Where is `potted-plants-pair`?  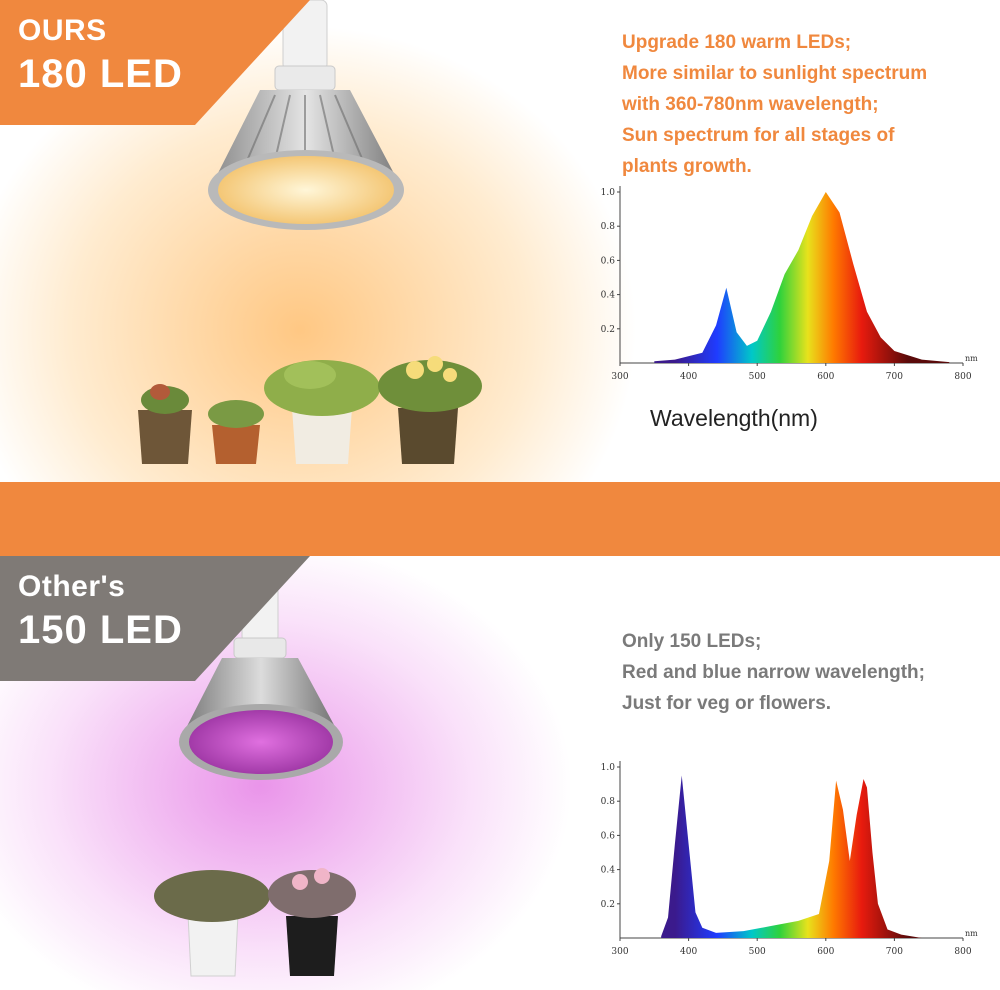
potted-plants-pair is located at coordinates (255, 922).